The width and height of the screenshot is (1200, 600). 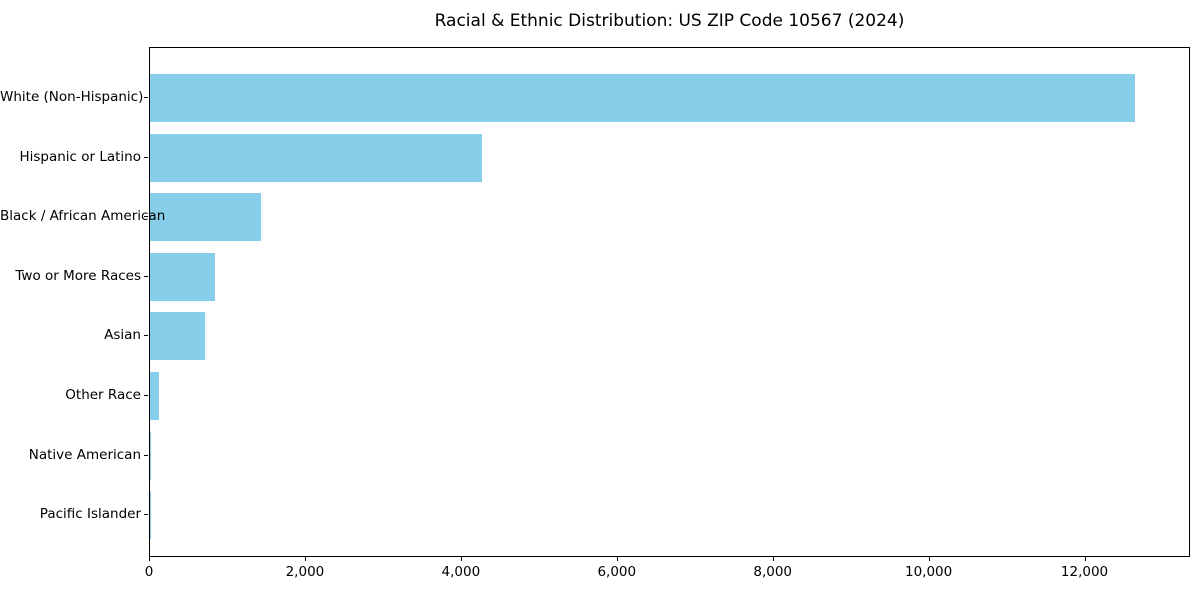 What do you see at coordinates (773, 572) in the screenshot?
I see `x-tick-label-8000: 8,000` at bounding box center [773, 572].